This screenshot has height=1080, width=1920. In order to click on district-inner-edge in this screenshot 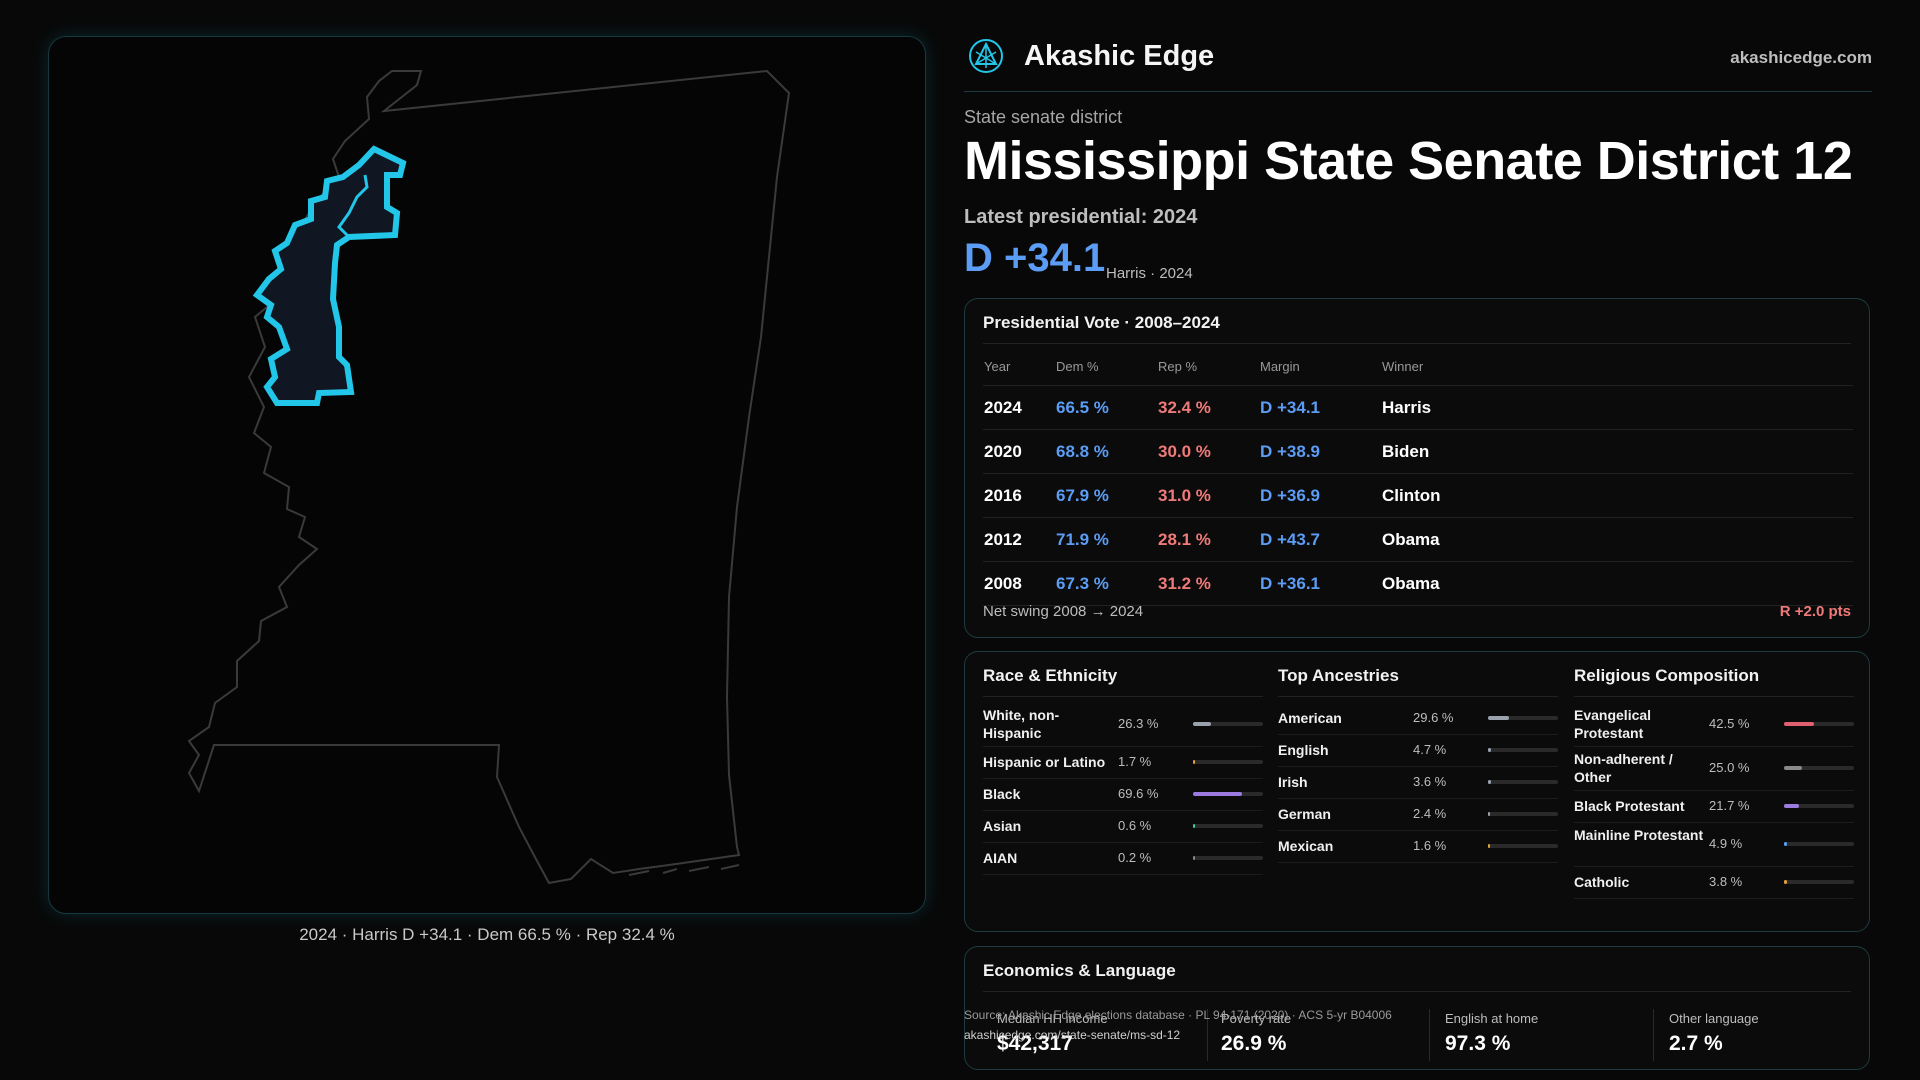, I will do `click(353, 206)`.